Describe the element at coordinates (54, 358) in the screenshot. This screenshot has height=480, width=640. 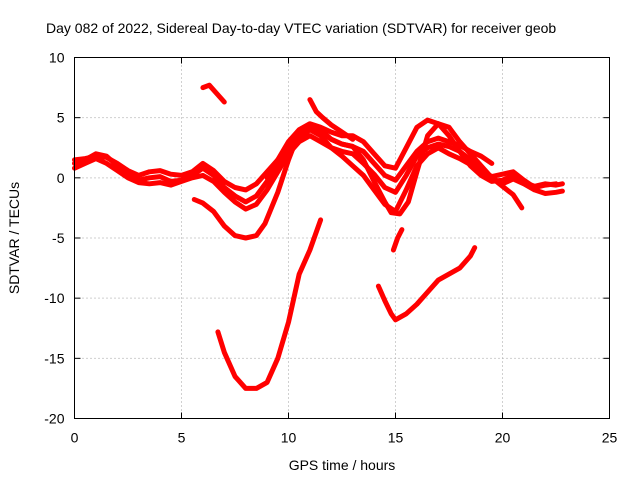
I see `y-tick-label: -15` at that location.